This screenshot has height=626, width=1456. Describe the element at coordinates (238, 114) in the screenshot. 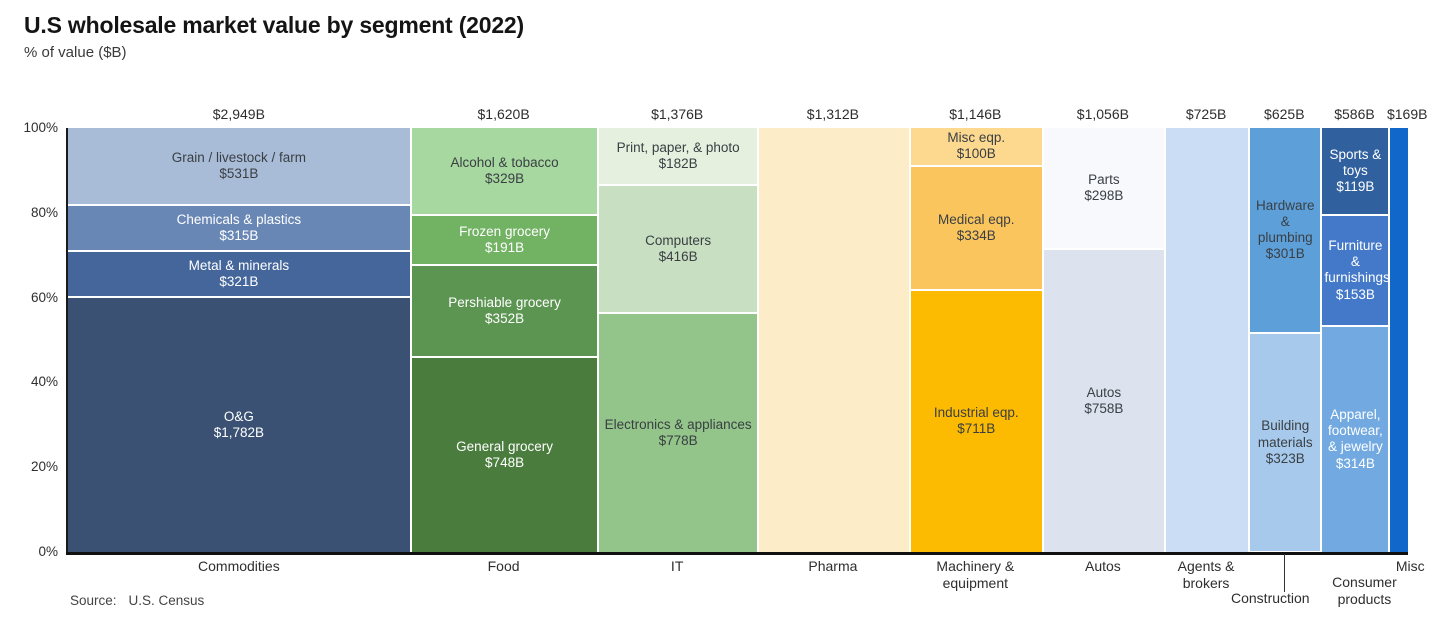

I see `column-total-commodities: $2,949B` at that location.